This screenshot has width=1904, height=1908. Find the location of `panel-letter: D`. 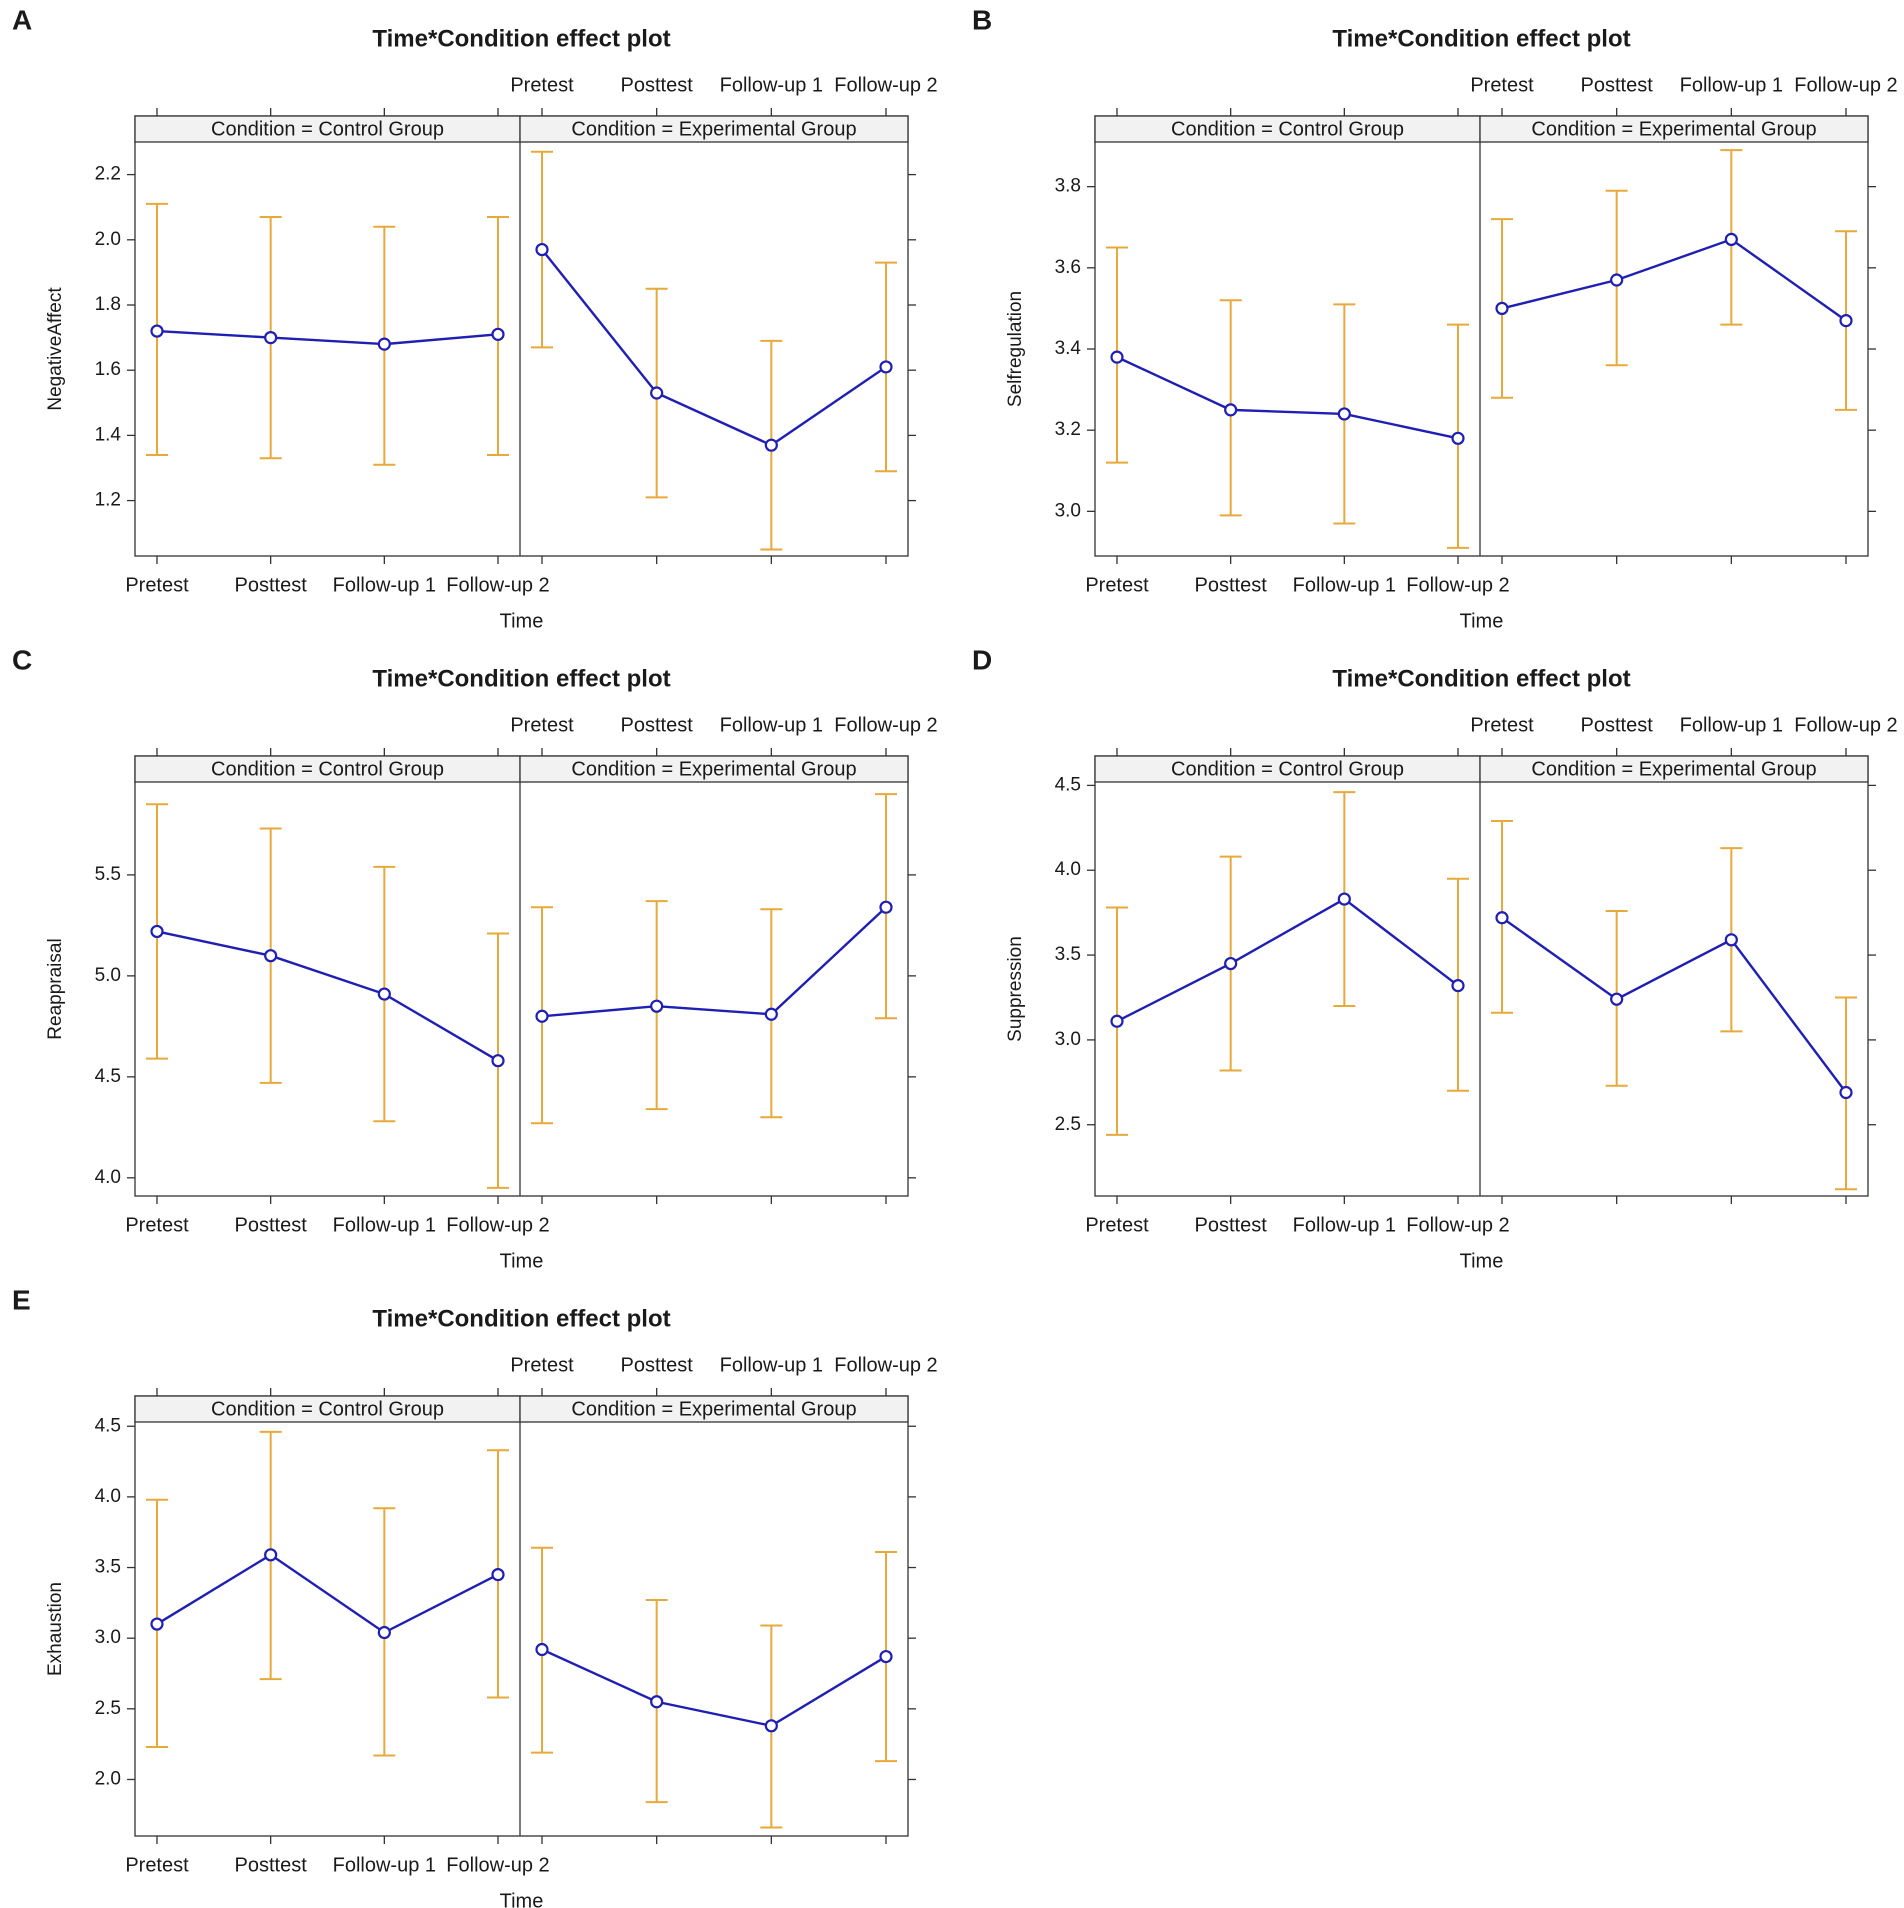

panel-letter: D is located at coordinates (982, 659).